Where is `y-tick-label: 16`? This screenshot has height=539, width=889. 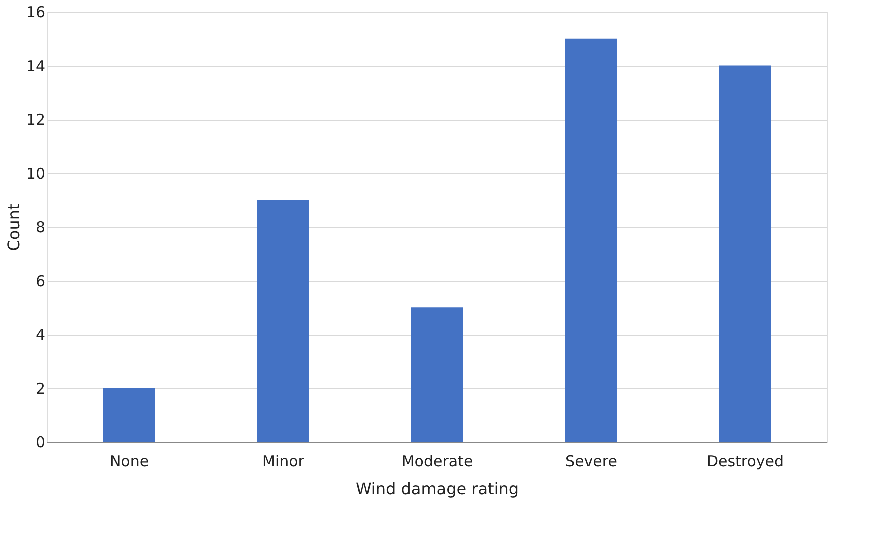
y-tick-label: 16 is located at coordinates (36, 13).